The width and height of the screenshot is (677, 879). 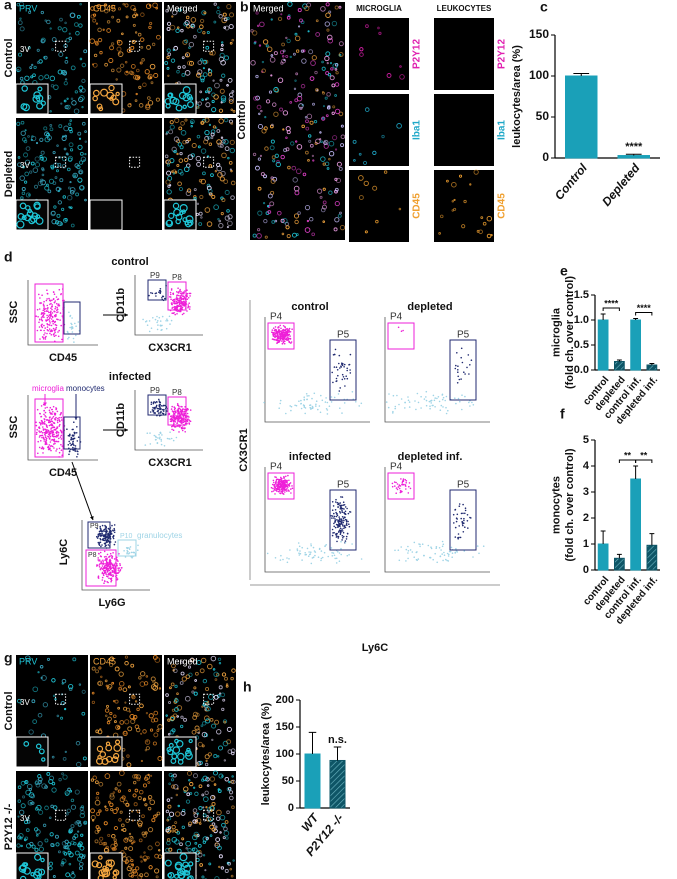 What do you see at coordinates (644, 455) in the screenshot?
I see `significance: **` at bounding box center [644, 455].